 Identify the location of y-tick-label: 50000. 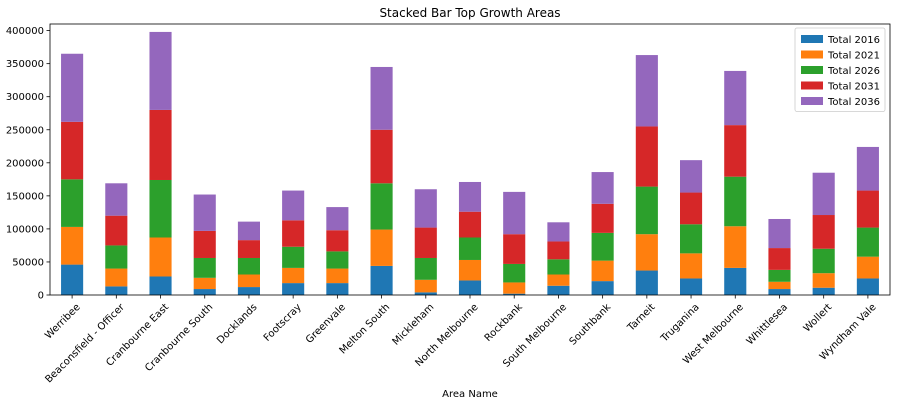
(28, 262).